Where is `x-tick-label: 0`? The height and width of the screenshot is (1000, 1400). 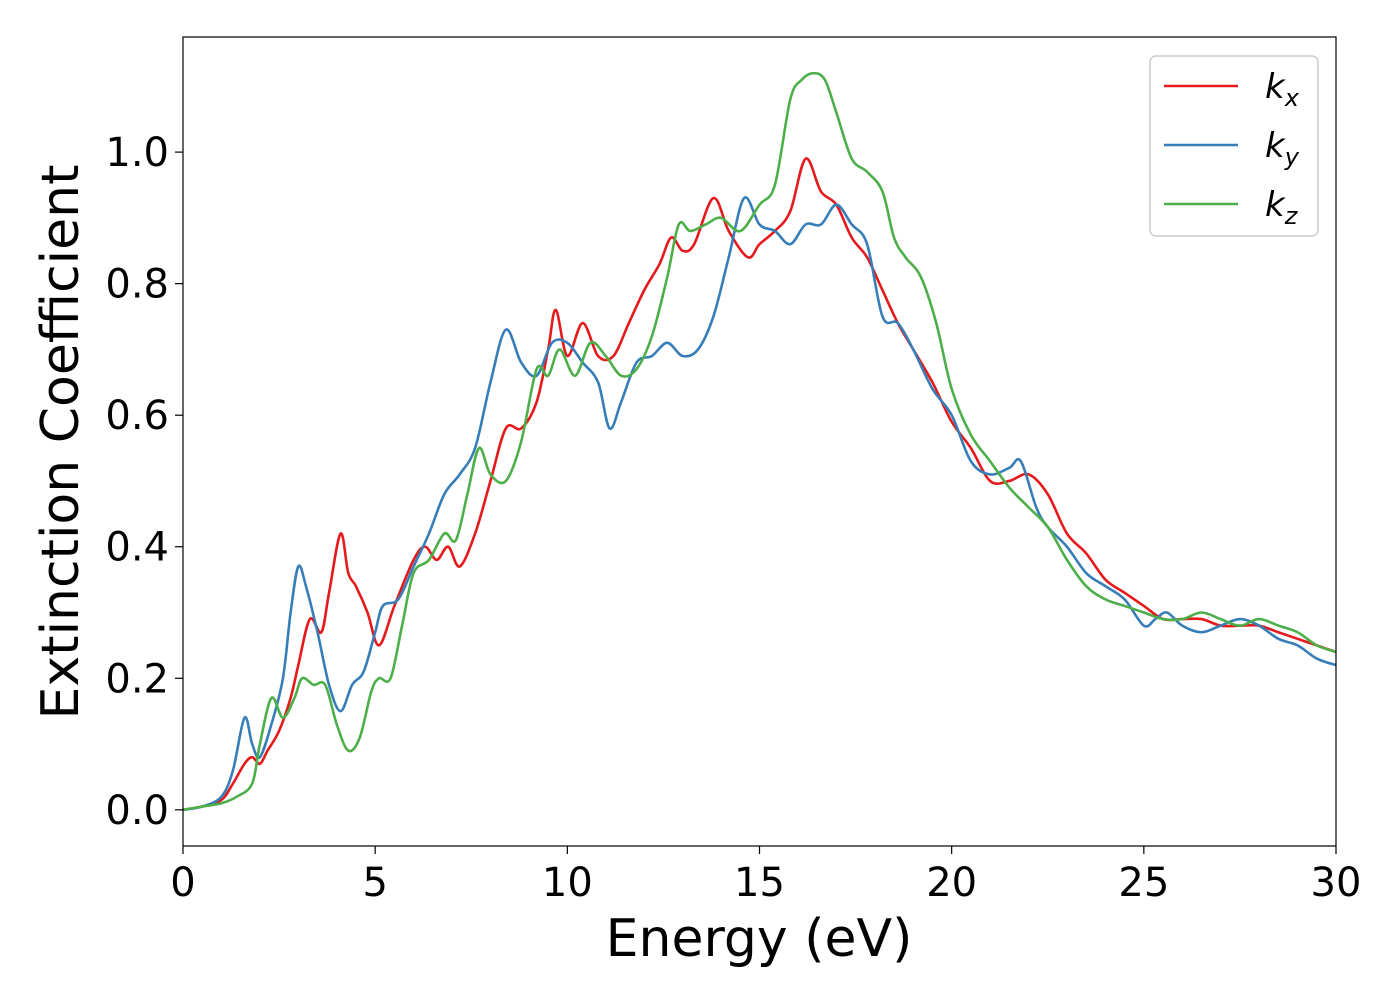 x-tick-label: 0 is located at coordinates (182, 883).